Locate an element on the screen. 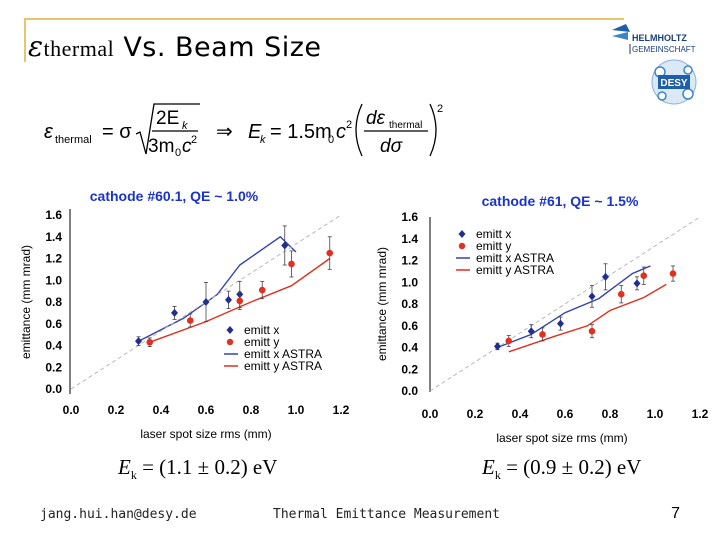  ek-right-sub: k is located at coordinates (497, 475).